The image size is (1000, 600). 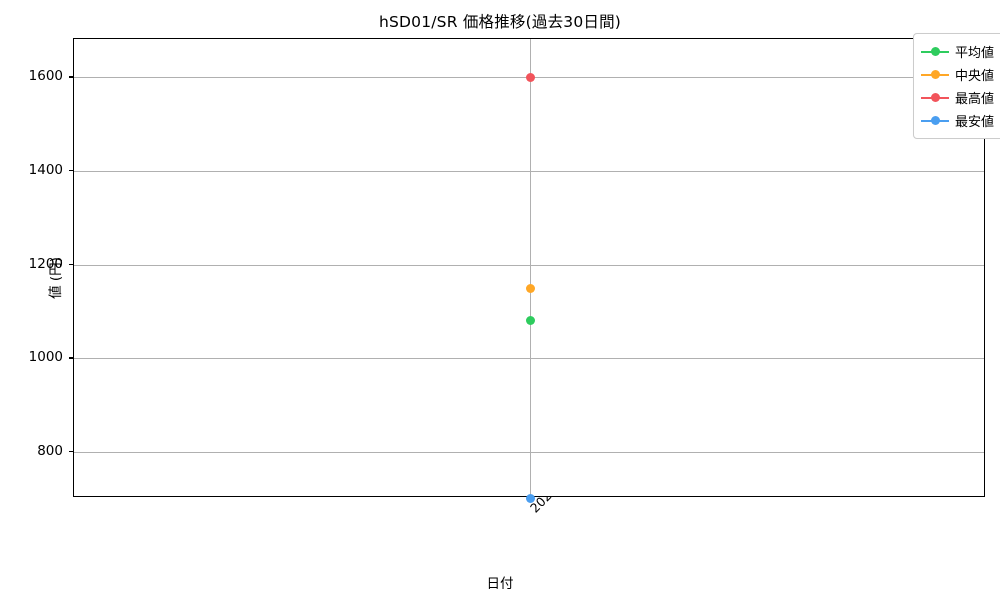 What do you see at coordinates (45, 263) in the screenshot?
I see `y-tick-label: 1200` at bounding box center [45, 263].